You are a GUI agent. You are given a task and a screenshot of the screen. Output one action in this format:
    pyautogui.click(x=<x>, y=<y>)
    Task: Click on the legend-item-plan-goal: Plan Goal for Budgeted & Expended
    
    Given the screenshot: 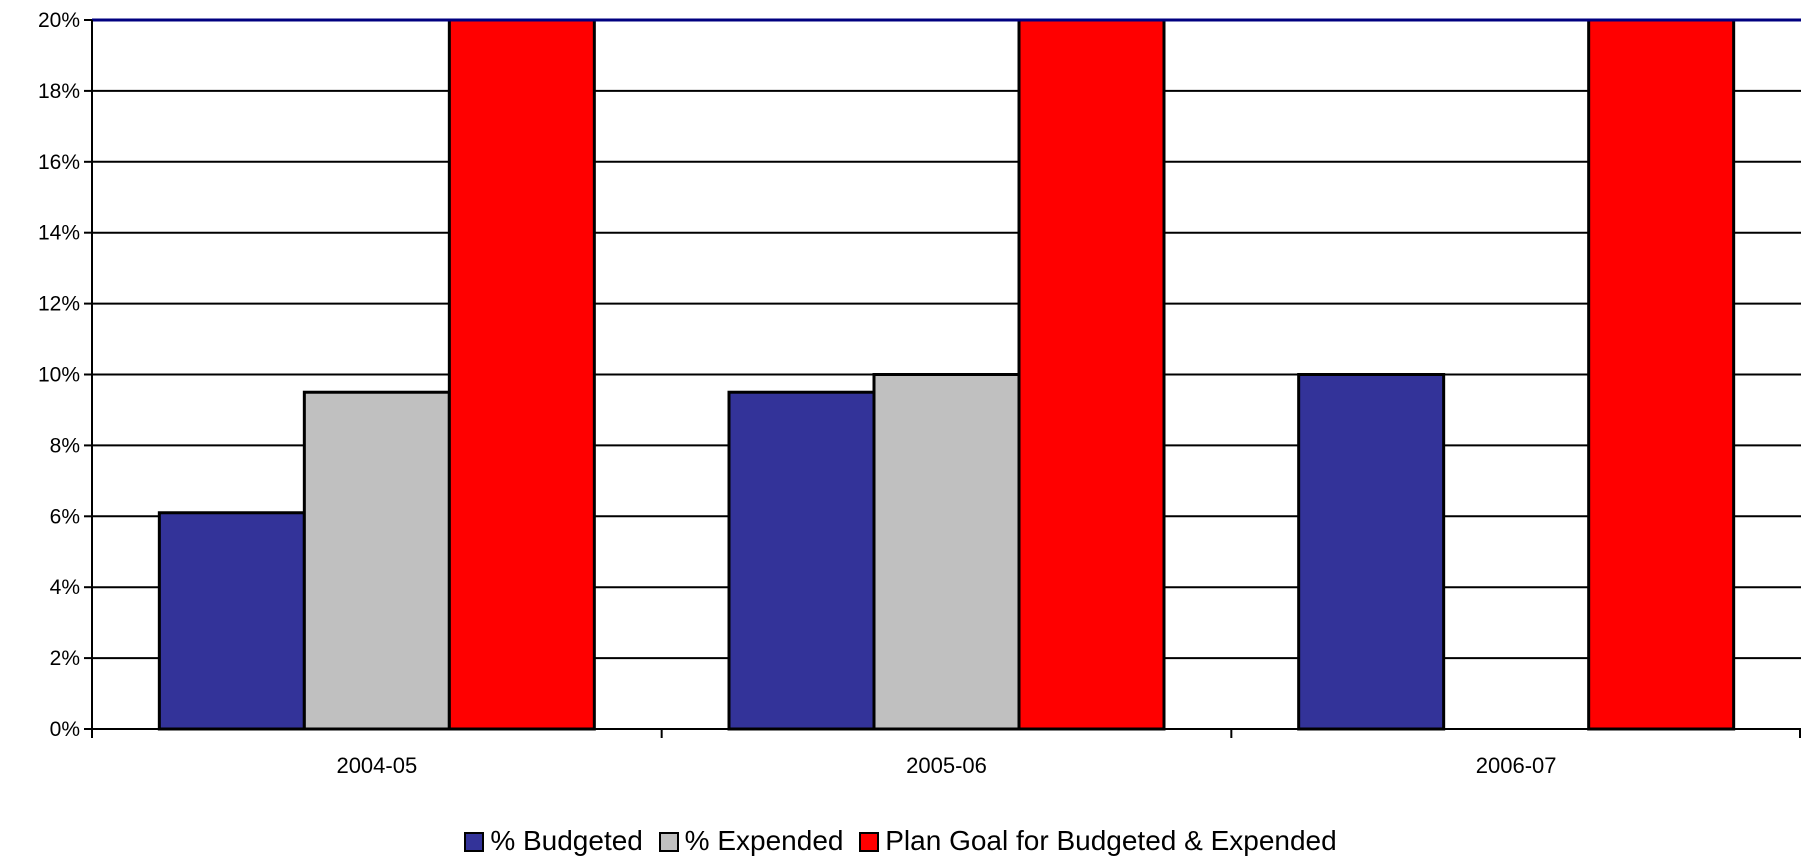 What is the action you would take?
    pyautogui.click(x=1098, y=840)
    